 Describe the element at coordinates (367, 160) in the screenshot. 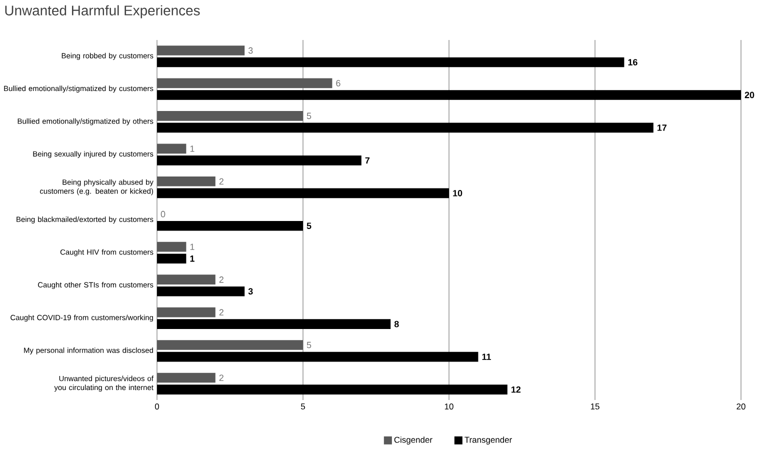

I see `data-label: 7` at that location.